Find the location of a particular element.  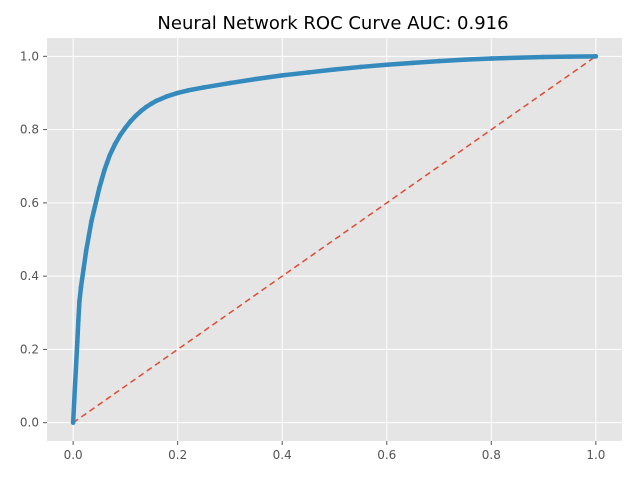

y-tick-label: 0.2 is located at coordinates (29, 349).